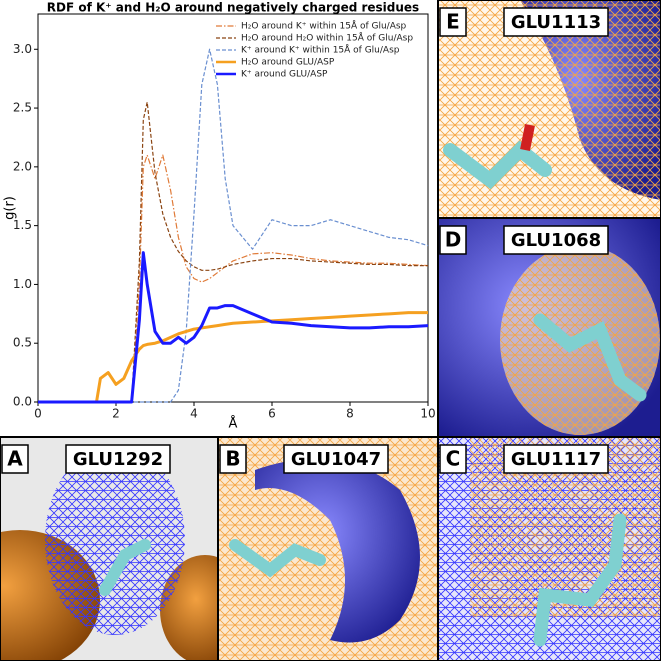 This screenshot has width=661, height=661. What do you see at coordinates (38, 414) in the screenshot?
I see `x-tick-label: 0` at bounding box center [38, 414].